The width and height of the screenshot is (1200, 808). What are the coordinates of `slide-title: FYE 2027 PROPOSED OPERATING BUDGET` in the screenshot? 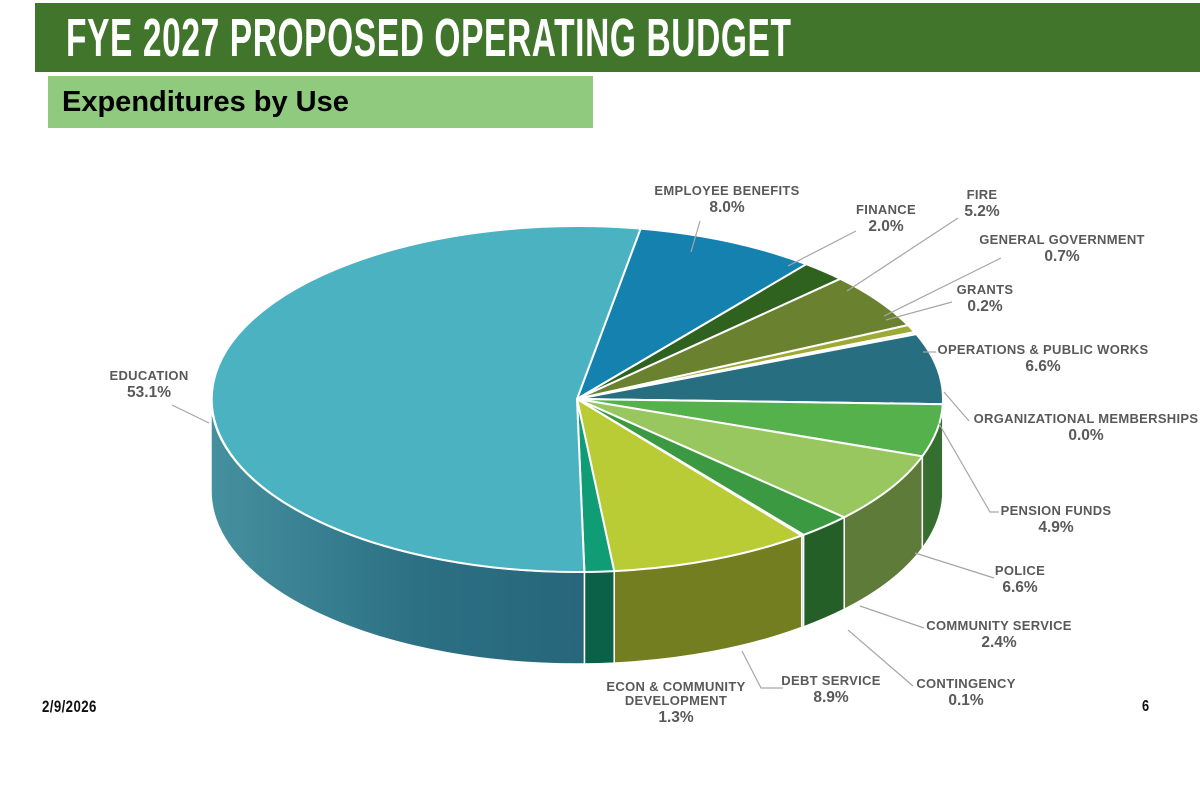 It's located at (429, 37).